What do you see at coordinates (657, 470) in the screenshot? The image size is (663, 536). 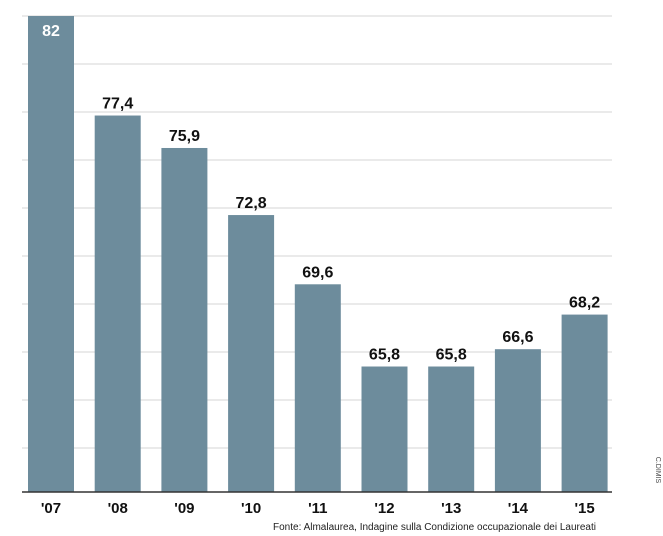 I see `credit-note: C.DIMIS` at bounding box center [657, 470].